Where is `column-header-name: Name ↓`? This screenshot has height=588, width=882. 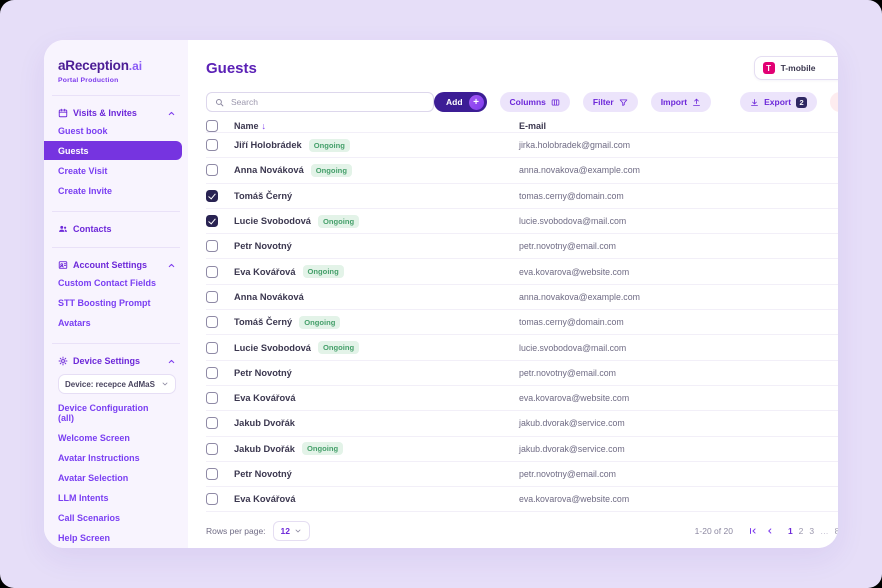 column-header-name: Name ↓ is located at coordinates (376, 126).